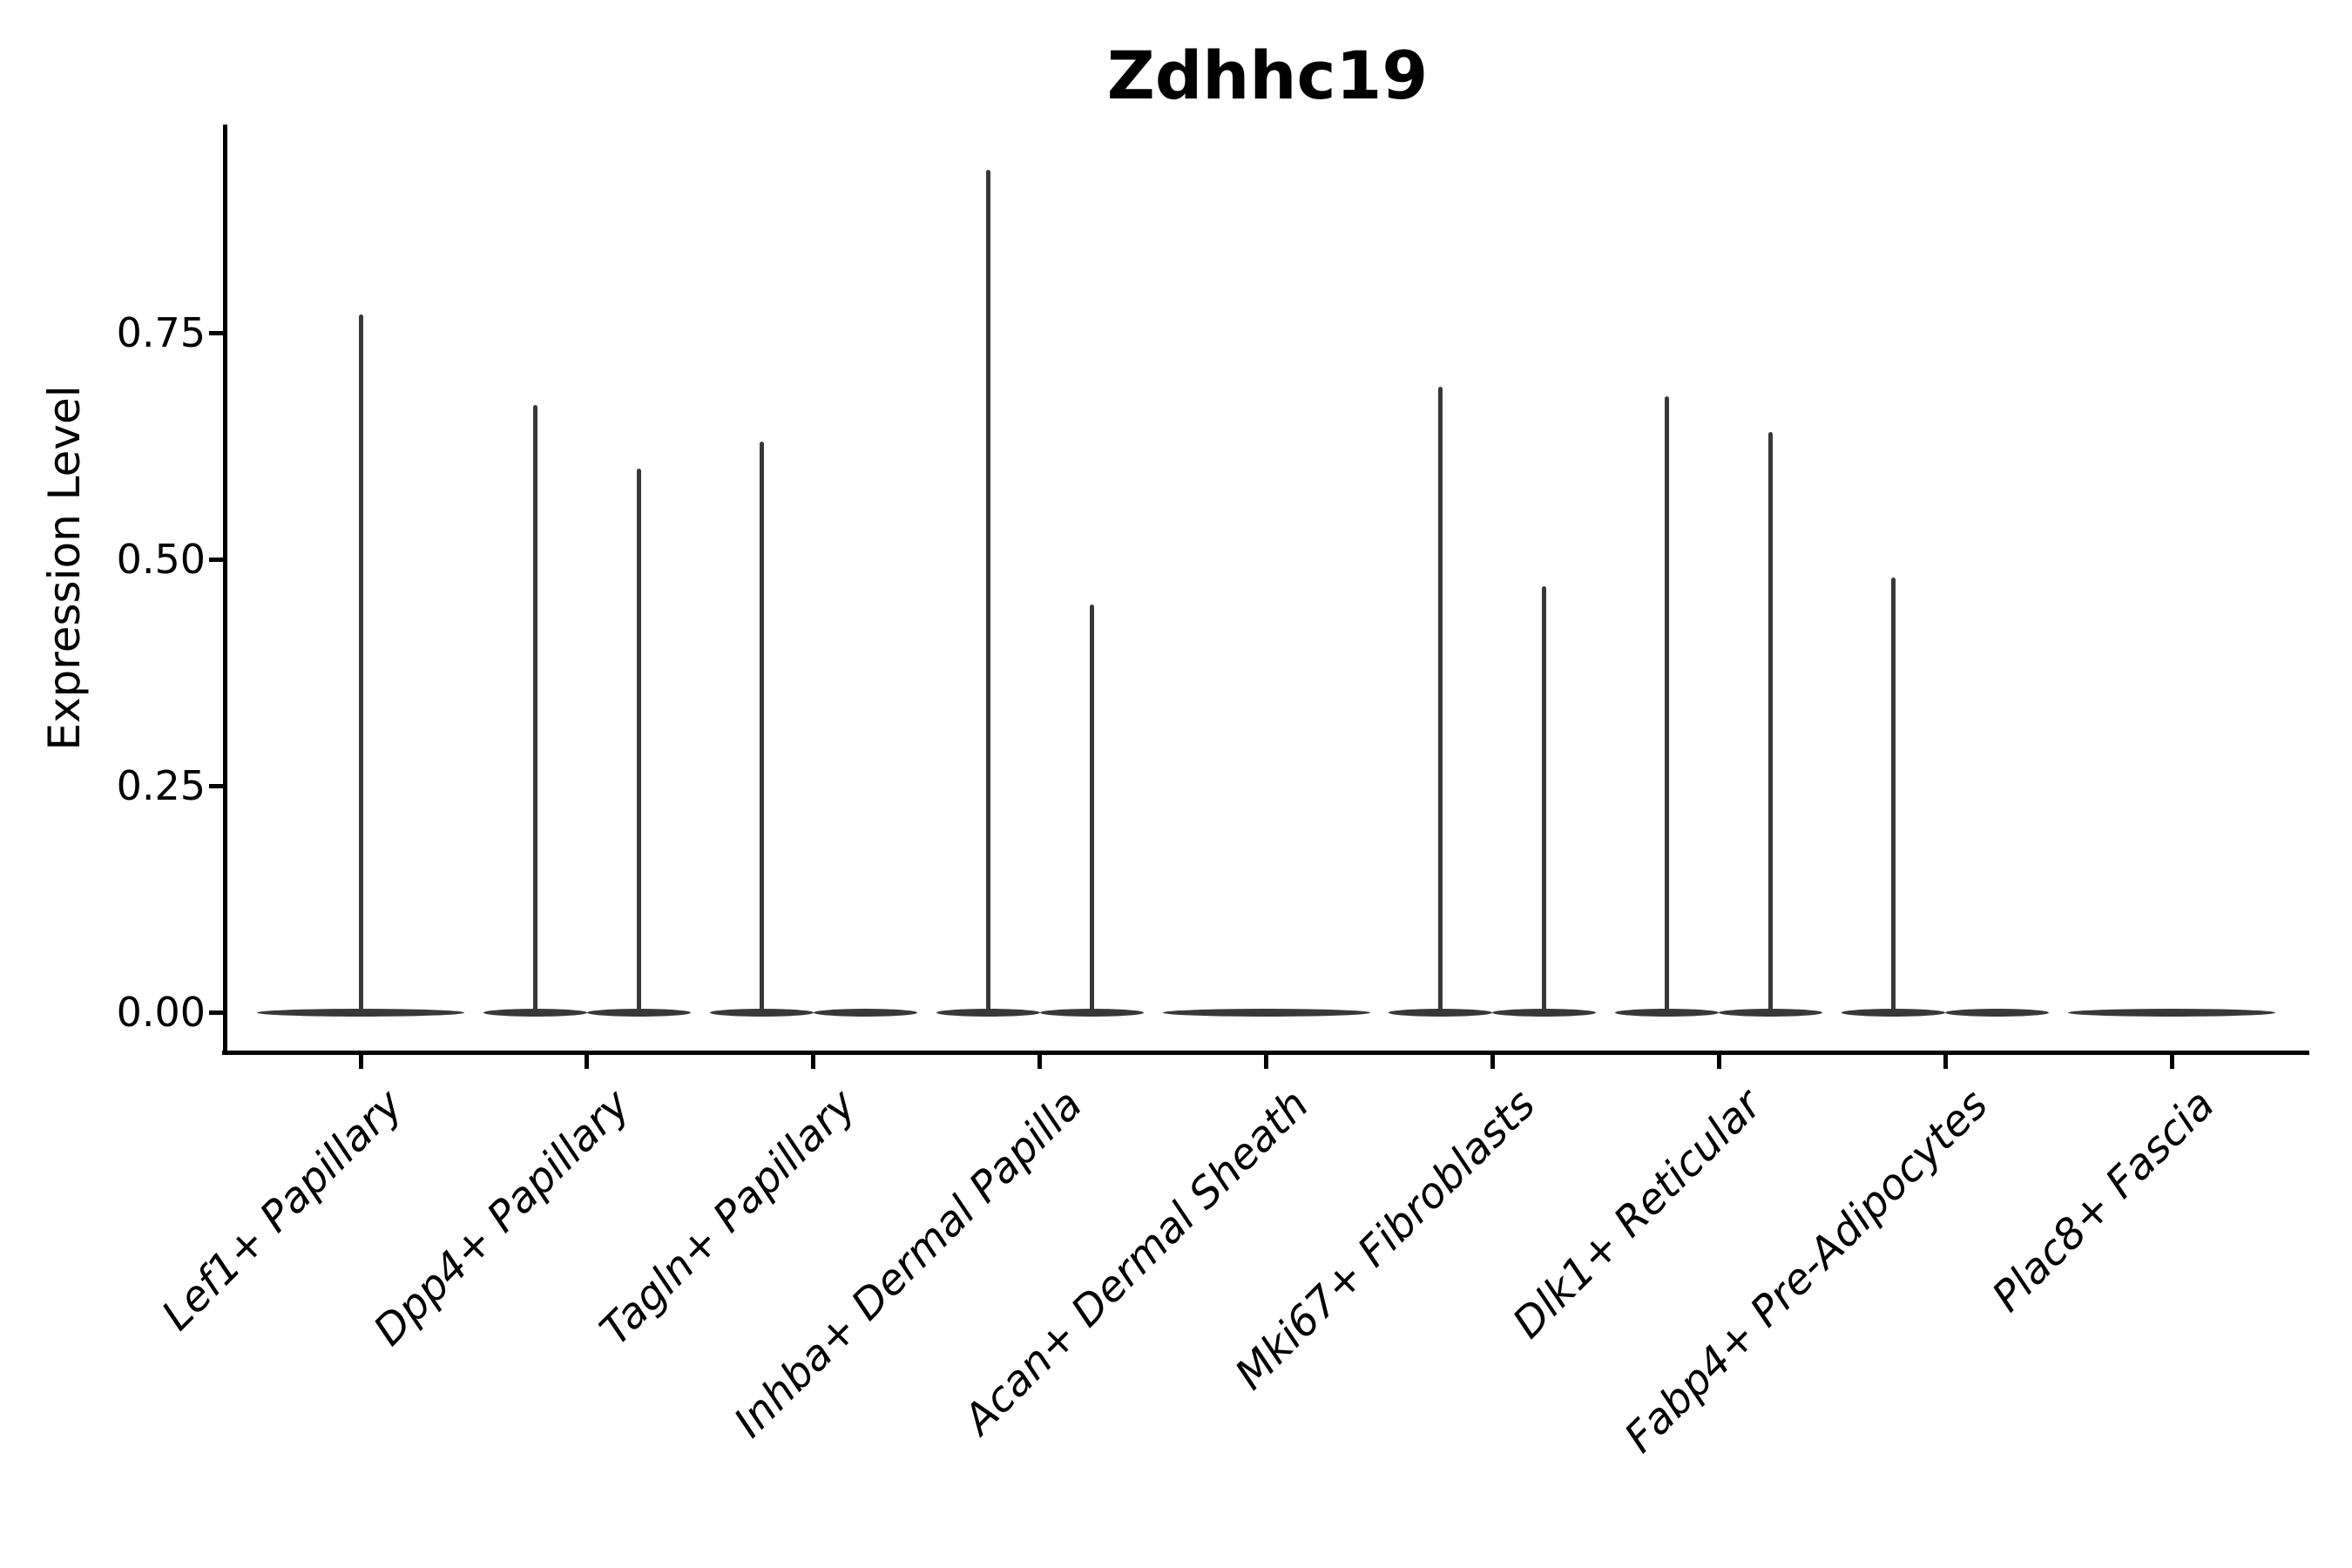 Image resolution: width=2352 pixels, height=1568 pixels. I want to click on chart-title: Zdhhc19, so click(1267, 75).